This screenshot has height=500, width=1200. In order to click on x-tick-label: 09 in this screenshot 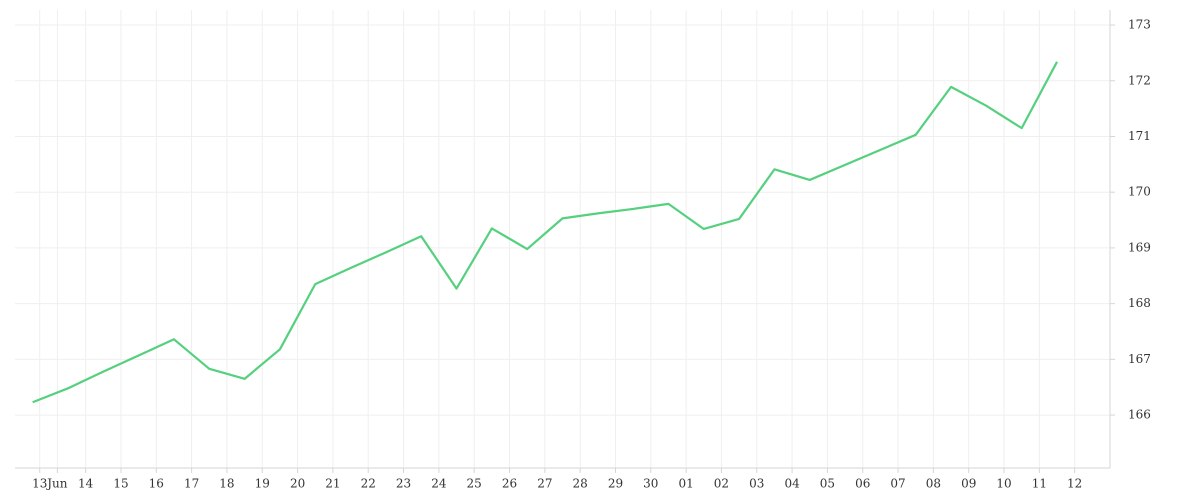, I will do `click(968, 484)`.